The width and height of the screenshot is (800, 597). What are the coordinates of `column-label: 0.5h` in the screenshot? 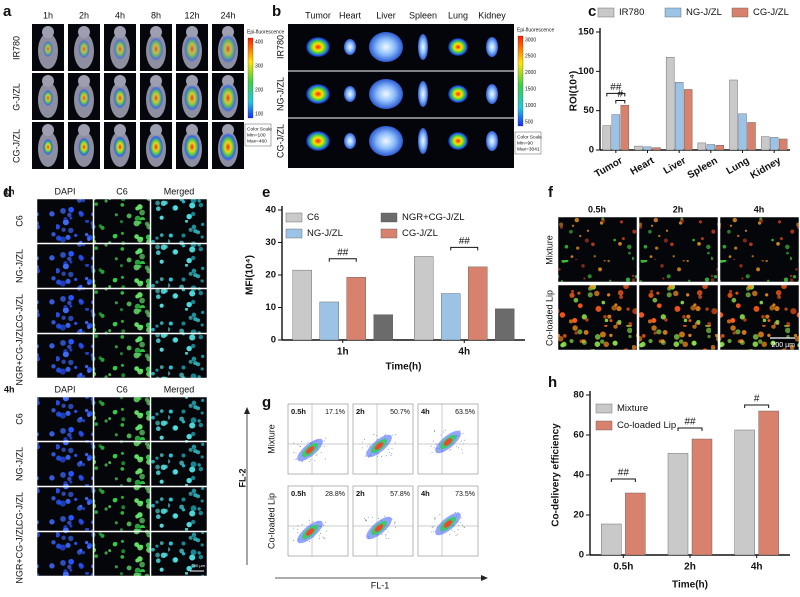 It's located at (597, 209).